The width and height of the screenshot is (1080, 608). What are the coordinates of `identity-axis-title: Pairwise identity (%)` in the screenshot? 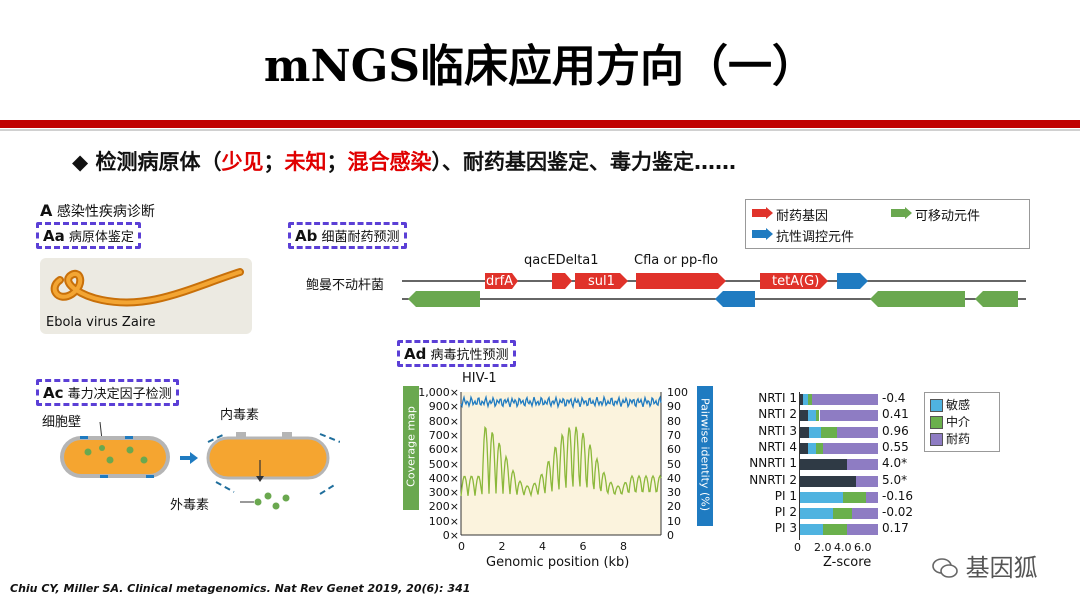 It's located at (705, 454).